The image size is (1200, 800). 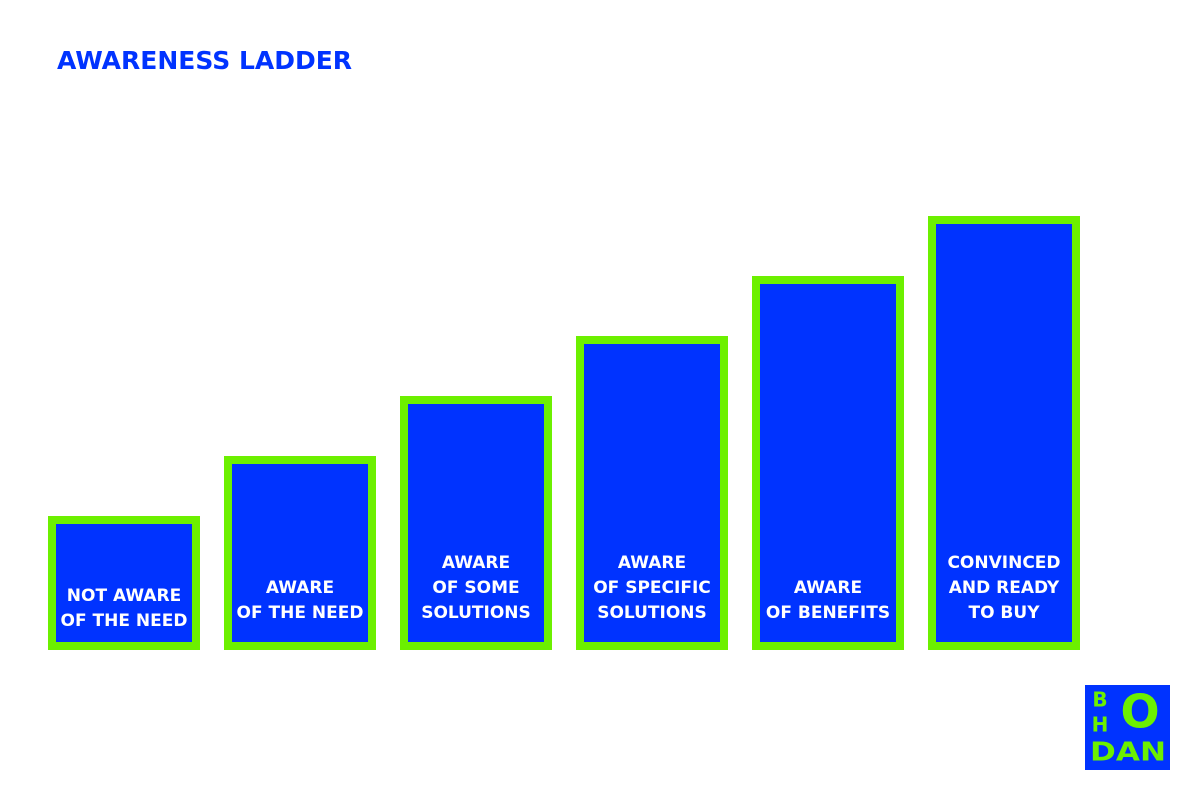 I want to click on step-label: TO BUY, so click(x=1004, y=613).